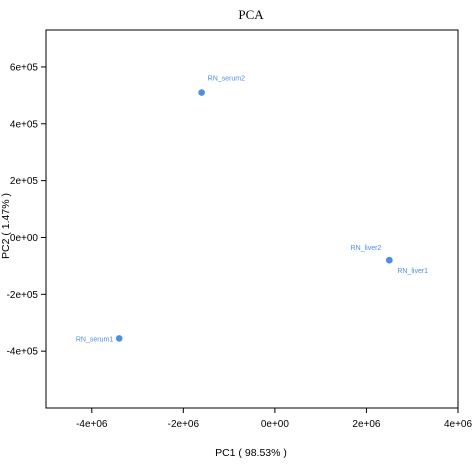 This screenshot has width=474, height=474. Describe the element at coordinates (366, 424) in the screenshot. I see `x-tick-label: 2e+06` at that location.